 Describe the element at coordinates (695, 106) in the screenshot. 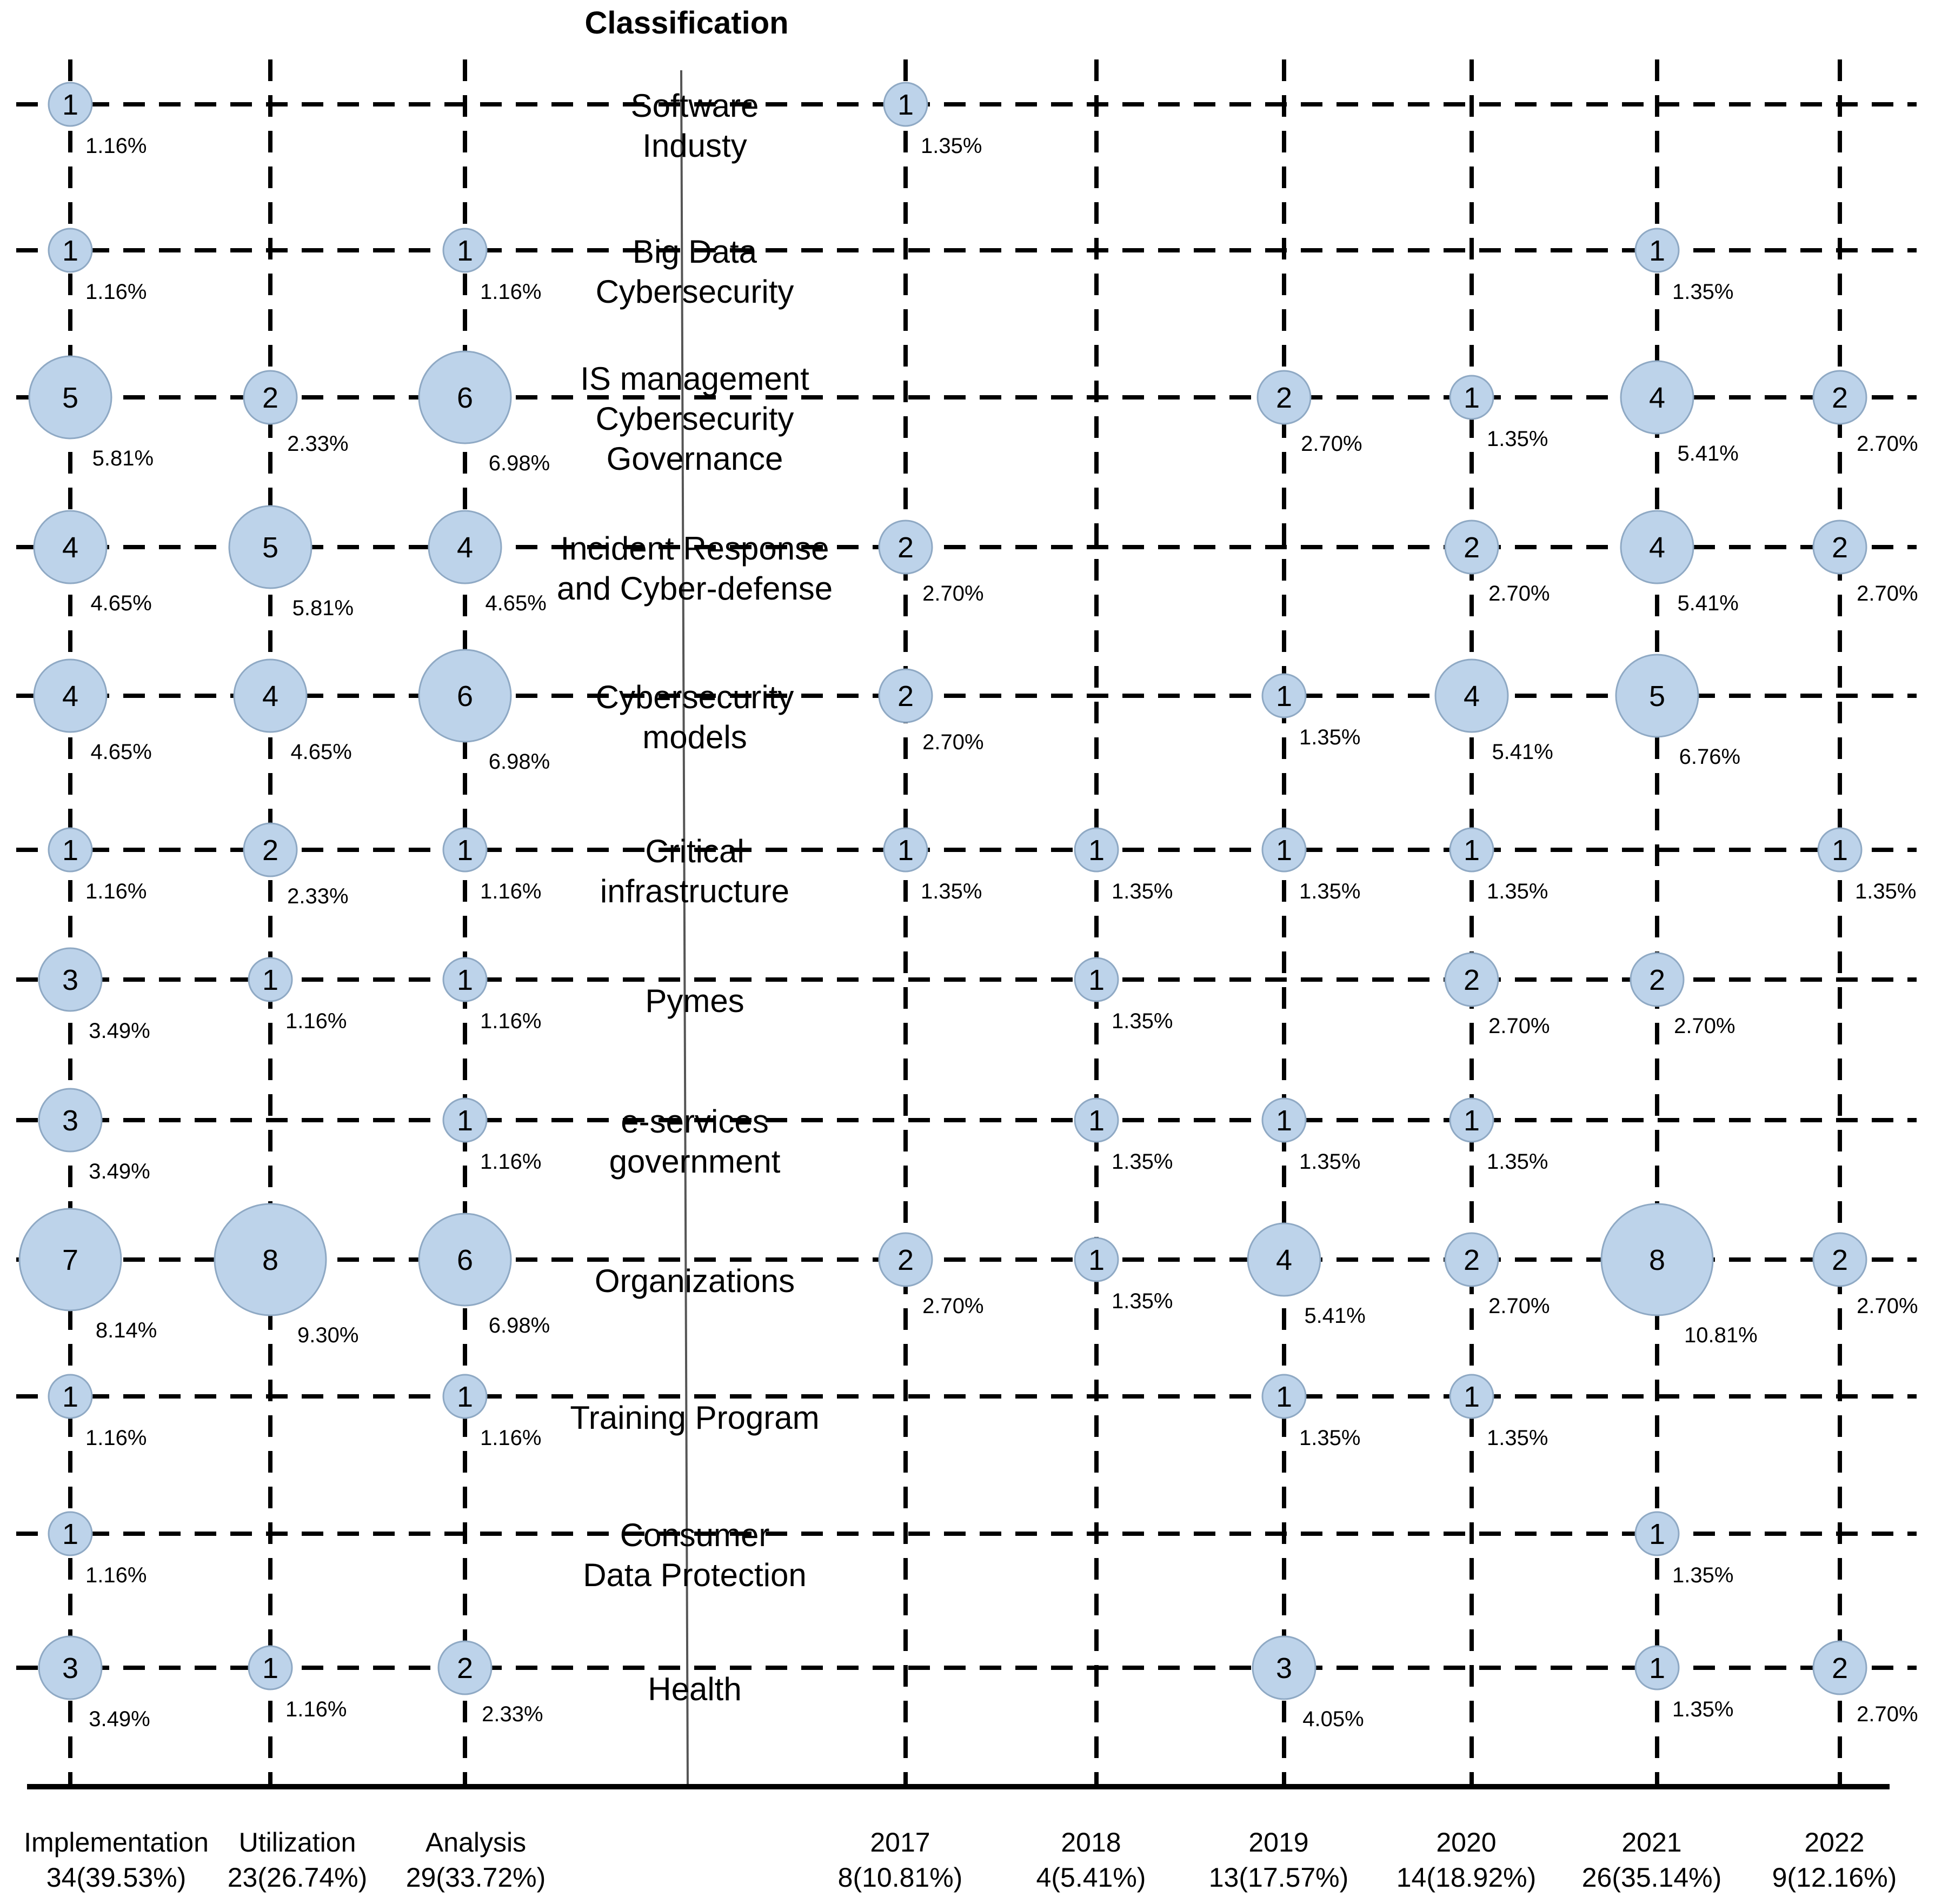

I see `category-label-line: Software` at that location.